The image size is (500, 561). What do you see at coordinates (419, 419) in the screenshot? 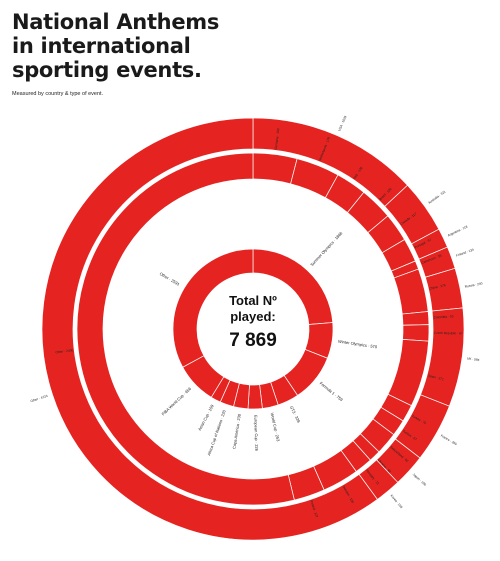
I see `segment-label: Turkey · 70` at bounding box center [419, 419].